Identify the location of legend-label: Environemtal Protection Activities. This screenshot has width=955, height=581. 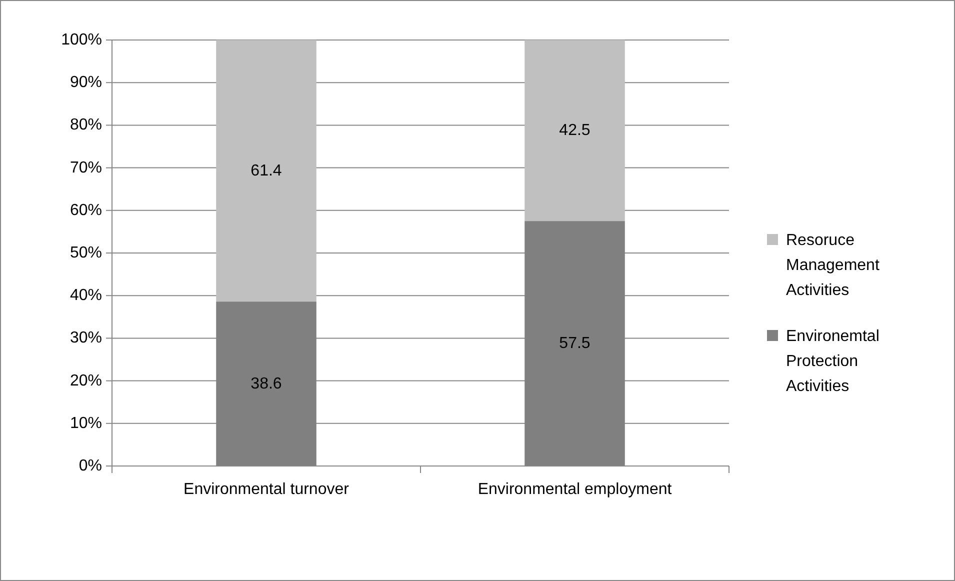
(833, 361).